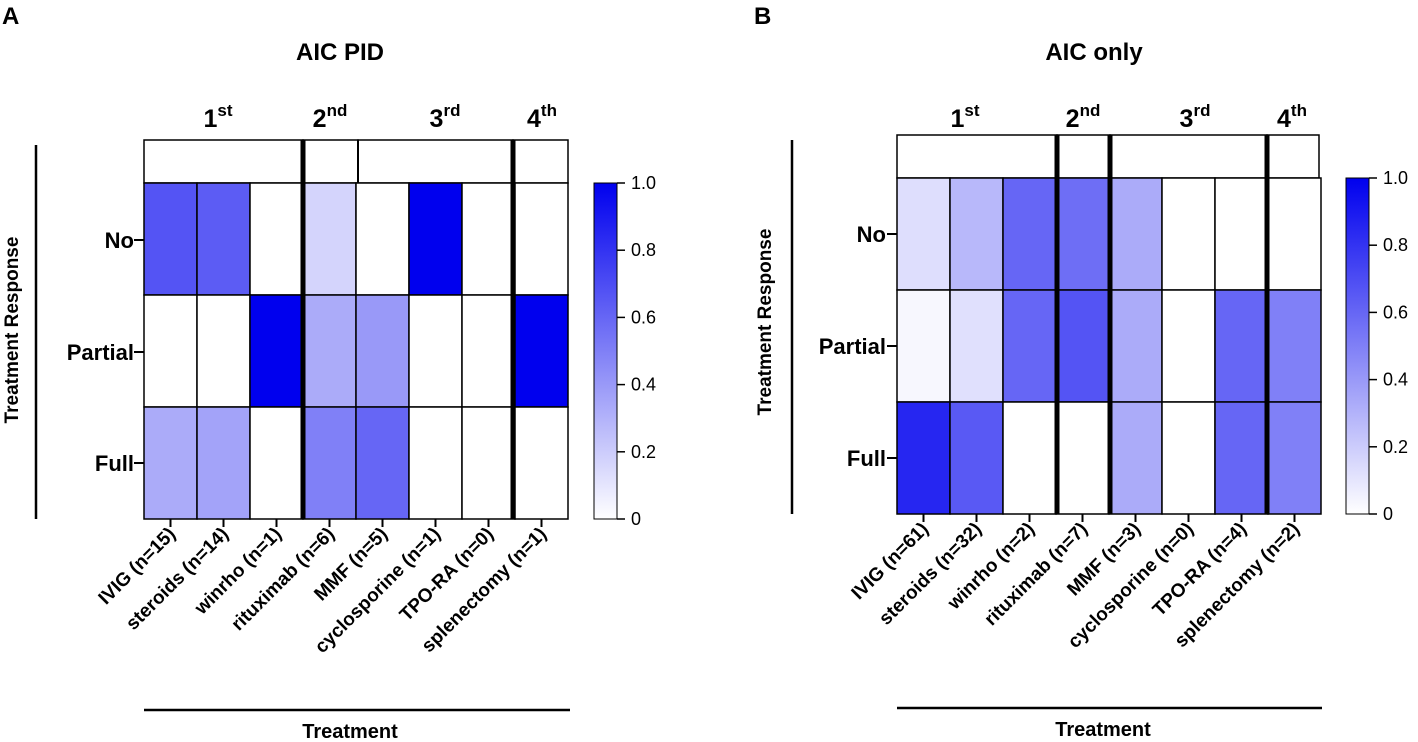  I want to click on panel-b-line-2nd: 2nd, so click(1083, 117).